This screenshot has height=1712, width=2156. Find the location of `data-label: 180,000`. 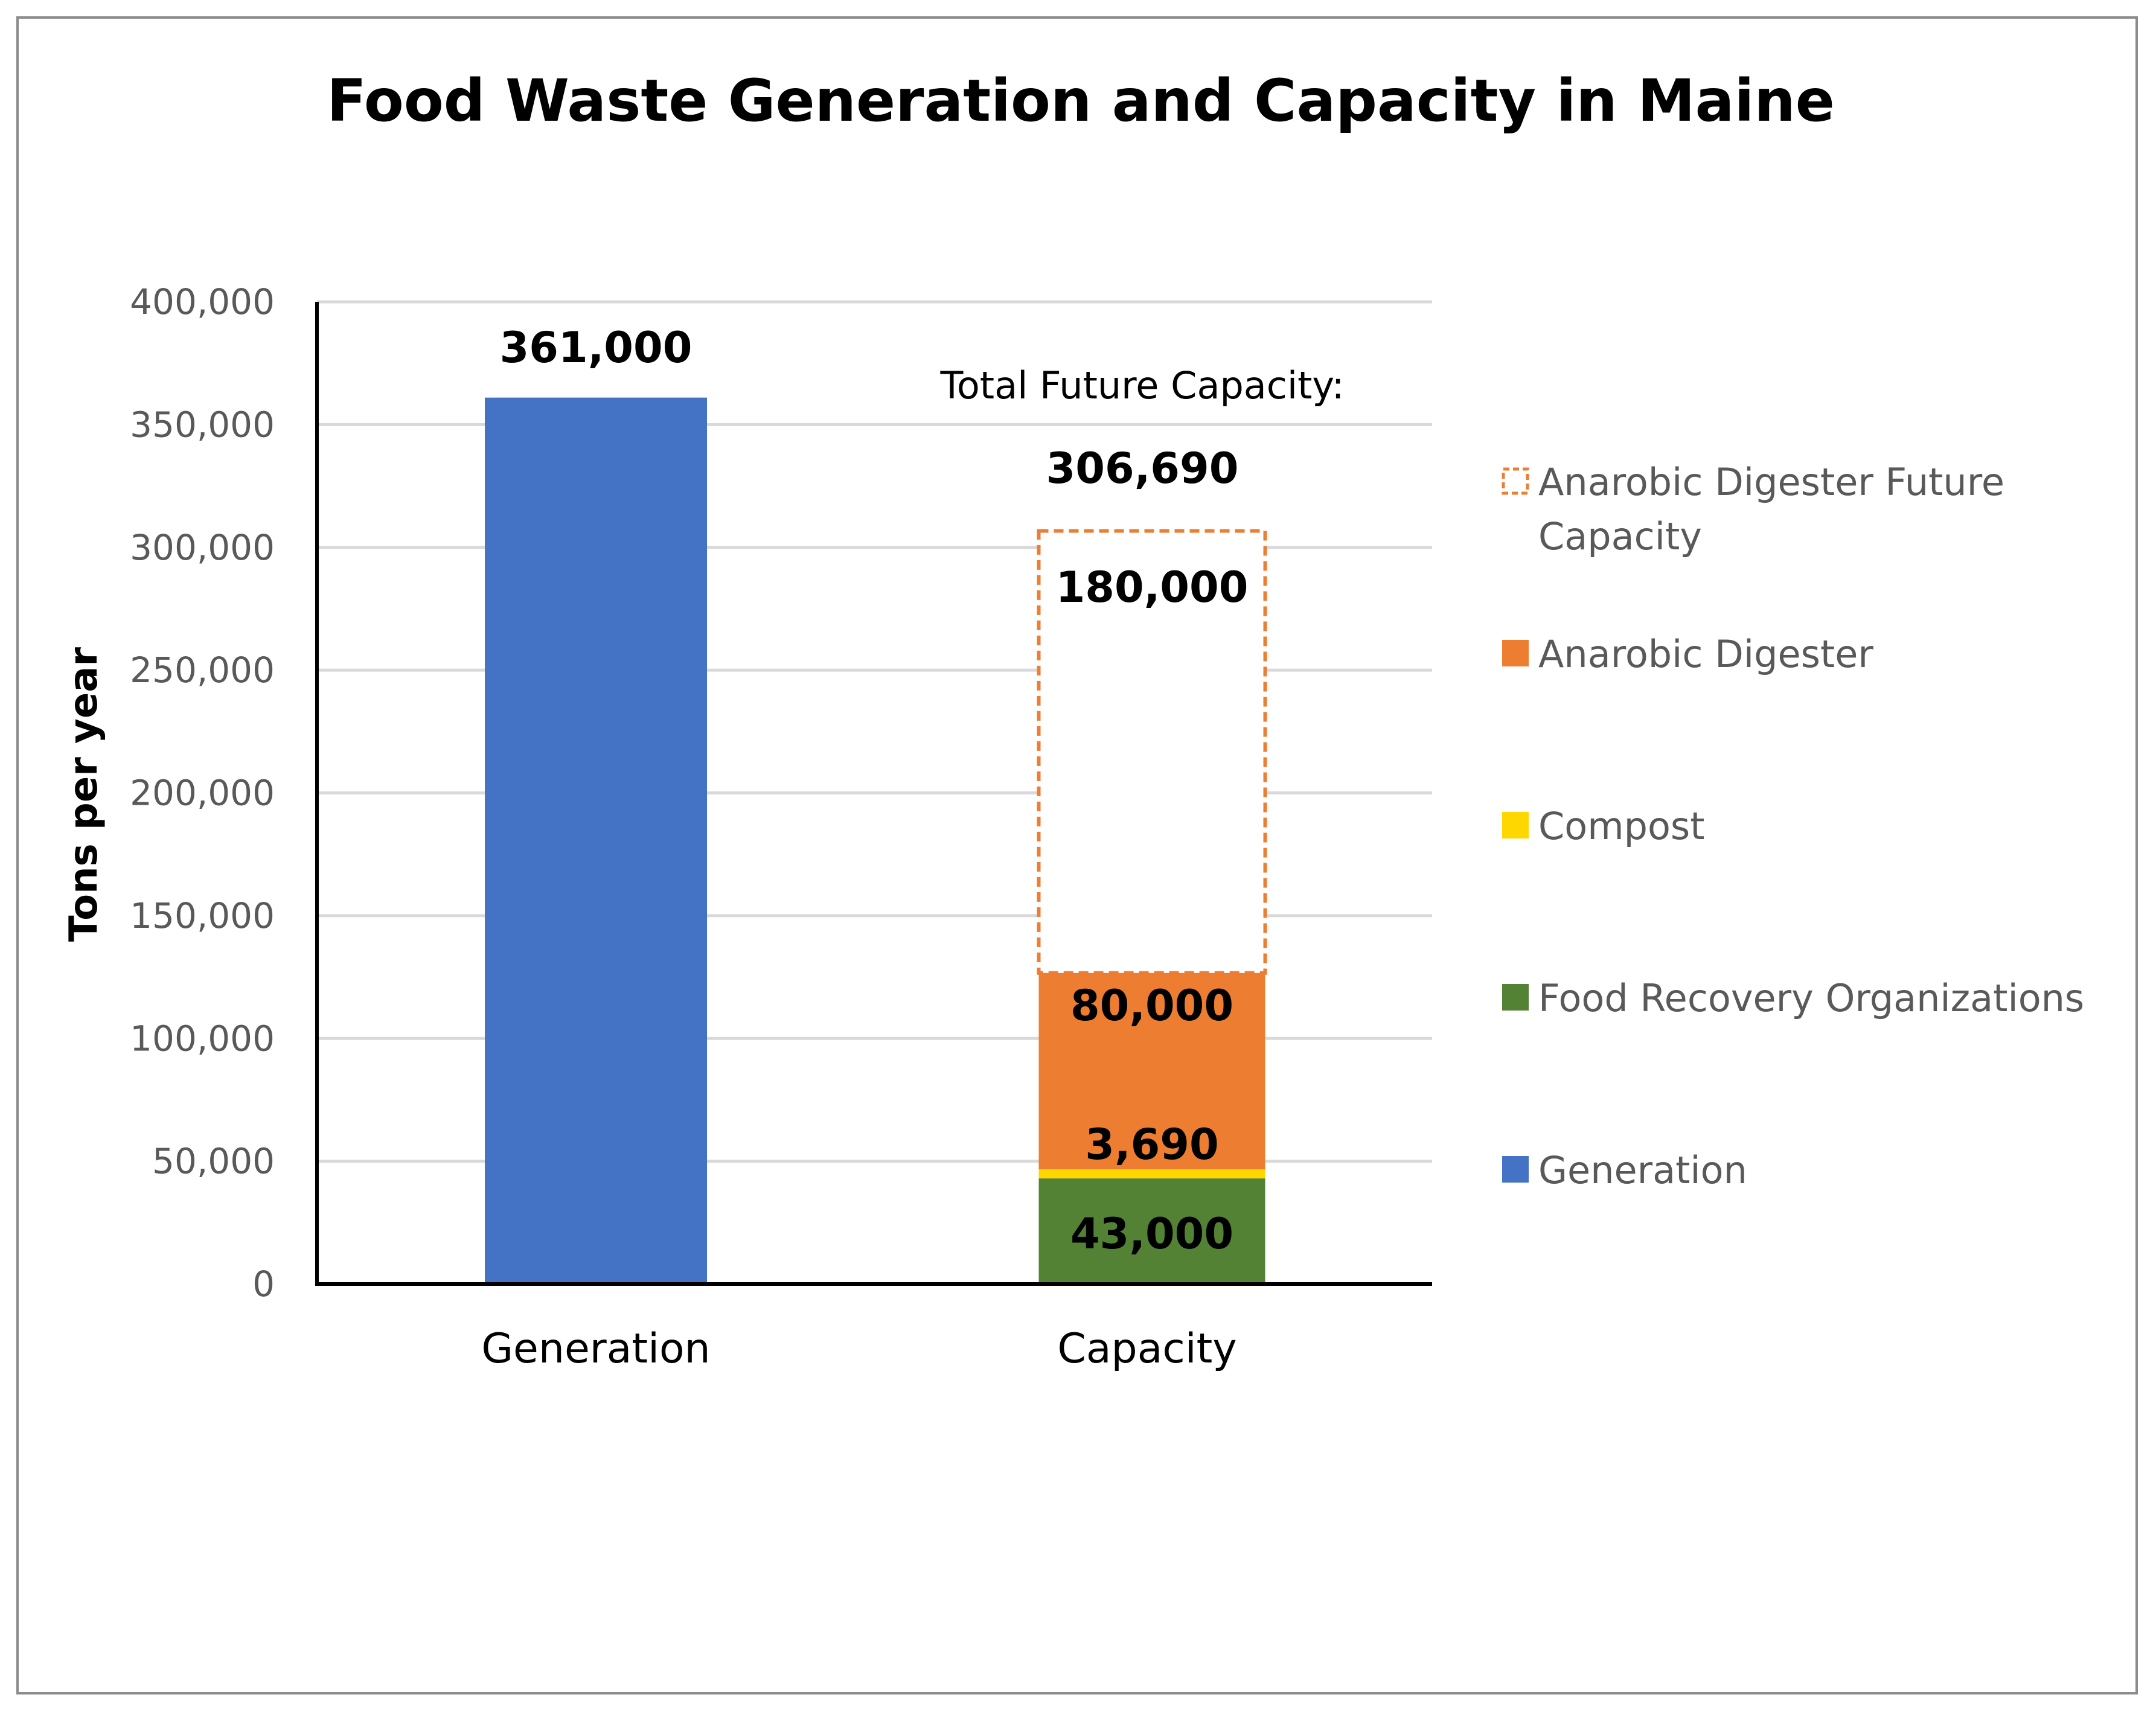

data-label: 180,000 is located at coordinates (1152, 587).